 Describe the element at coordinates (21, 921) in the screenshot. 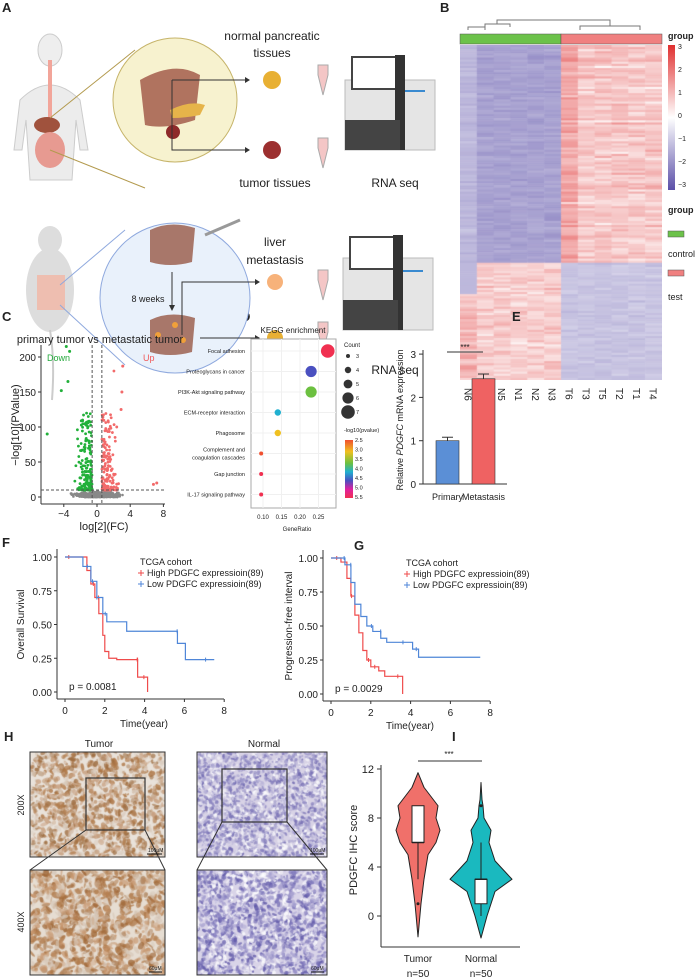

I see `mag-400x-label: 400X` at that location.